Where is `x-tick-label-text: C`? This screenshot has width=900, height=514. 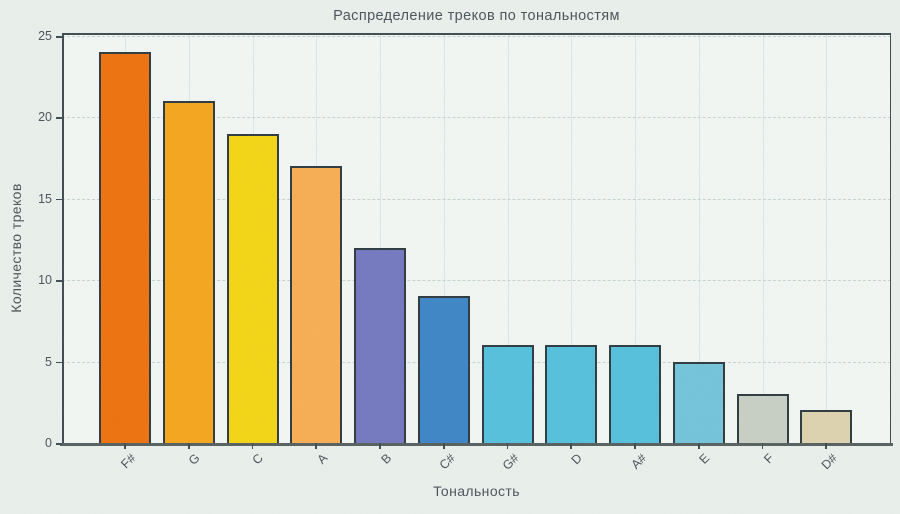
x-tick-label-text: C is located at coordinates (258, 459).